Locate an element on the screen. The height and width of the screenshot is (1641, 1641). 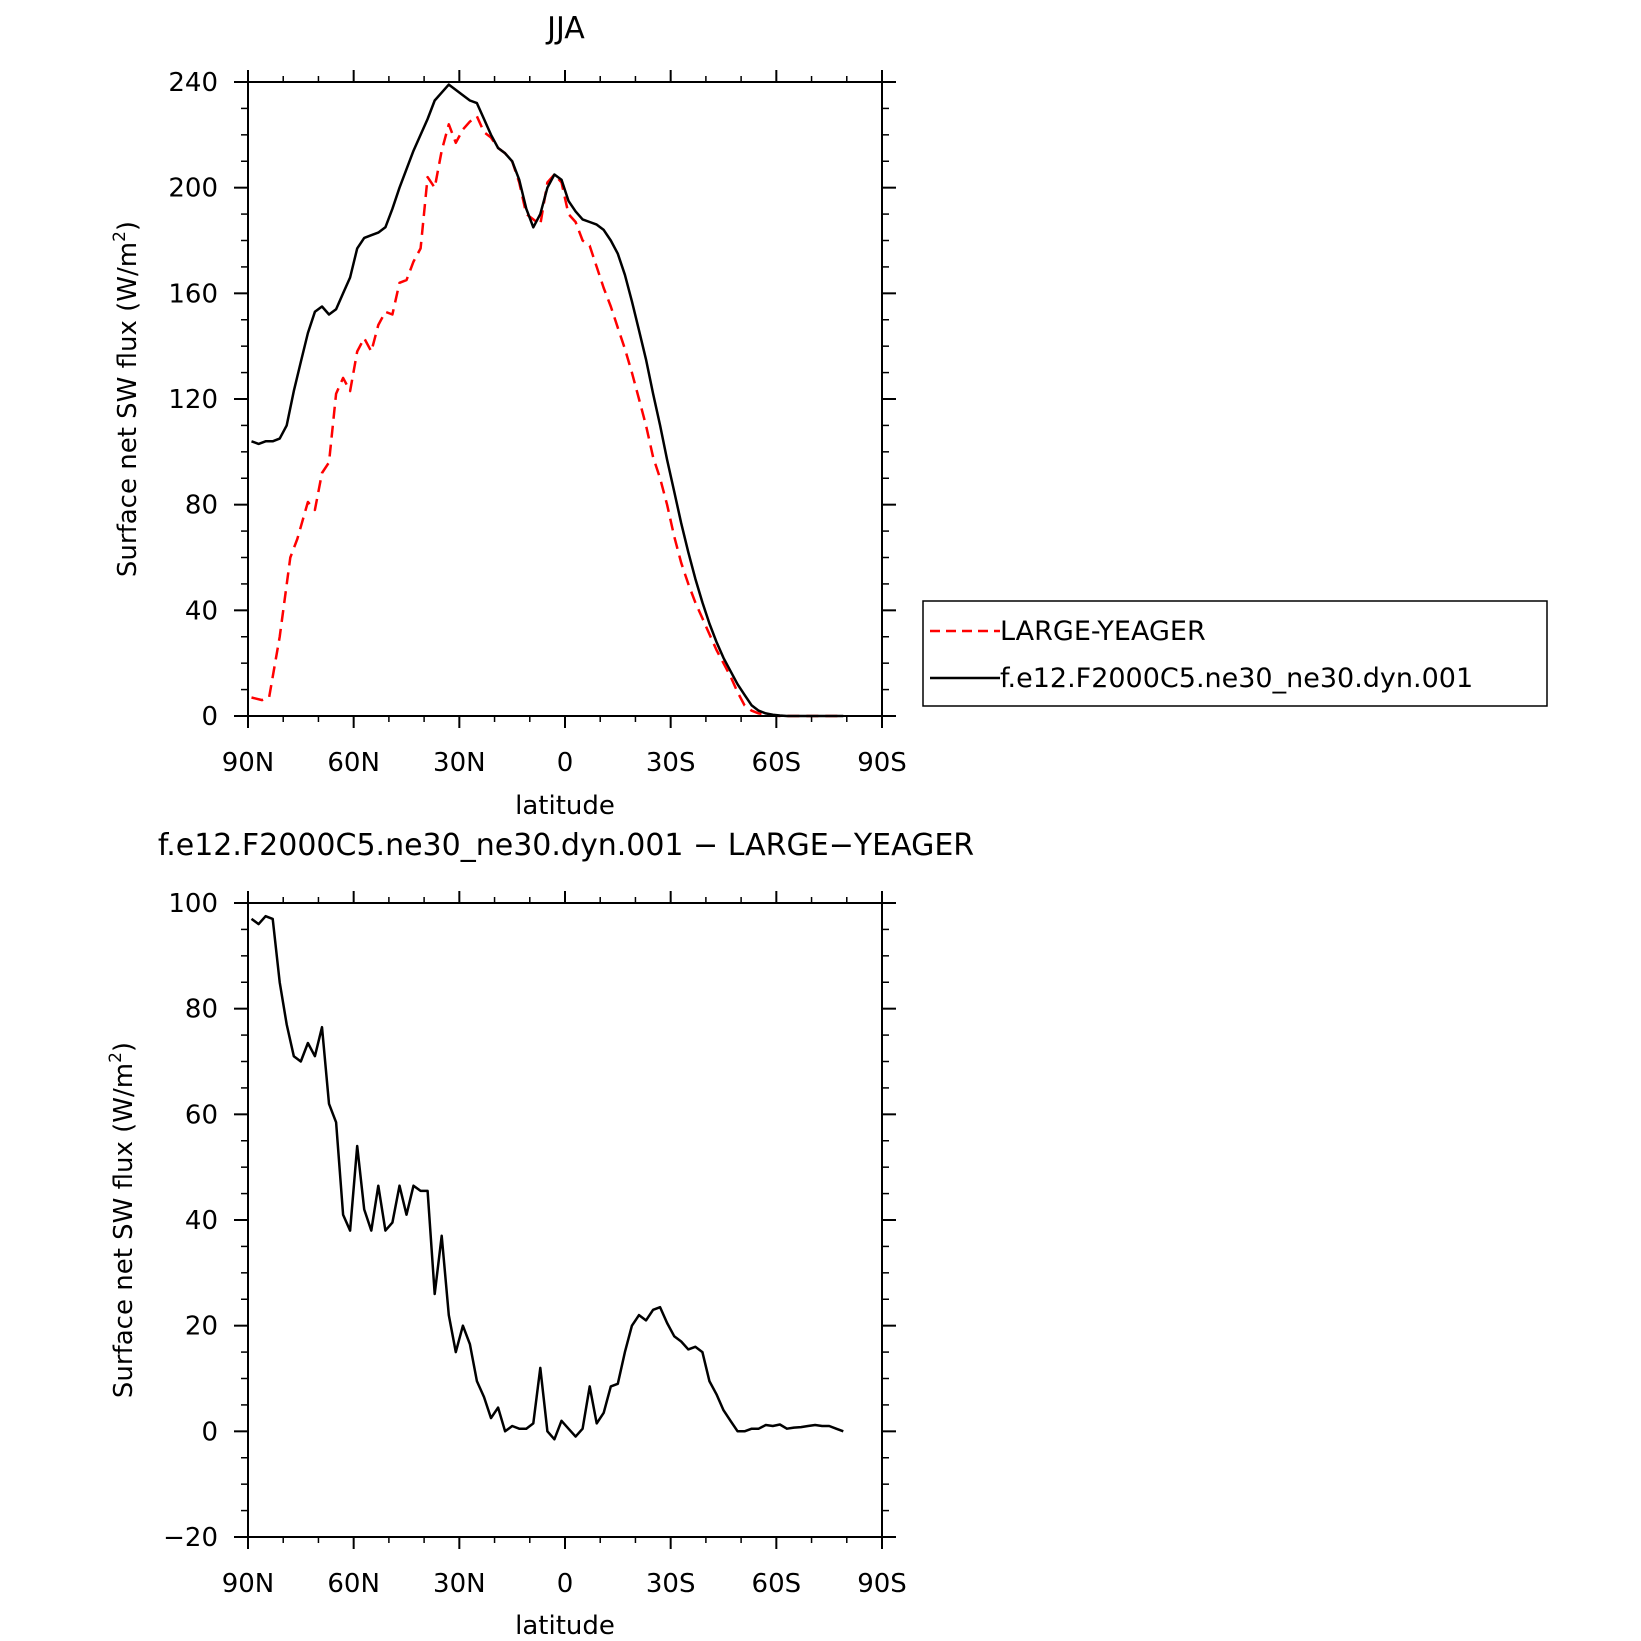
top-x-tick-label: 60S is located at coordinates (777, 763).